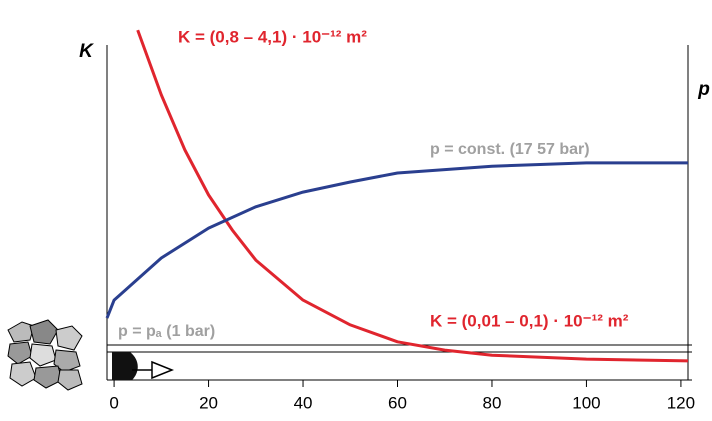 The height and width of the screenshot is (421, 712). What do you see at coordinates (125, 366) in the screenshot?
I see `fluid-front` at bounding box center [125, 366].